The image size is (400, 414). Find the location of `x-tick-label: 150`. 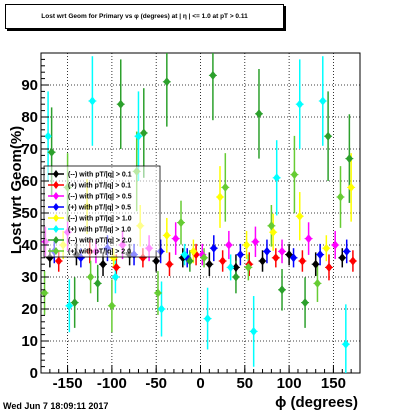

x-tick-label: 150 is located at coordinates (333, 383).